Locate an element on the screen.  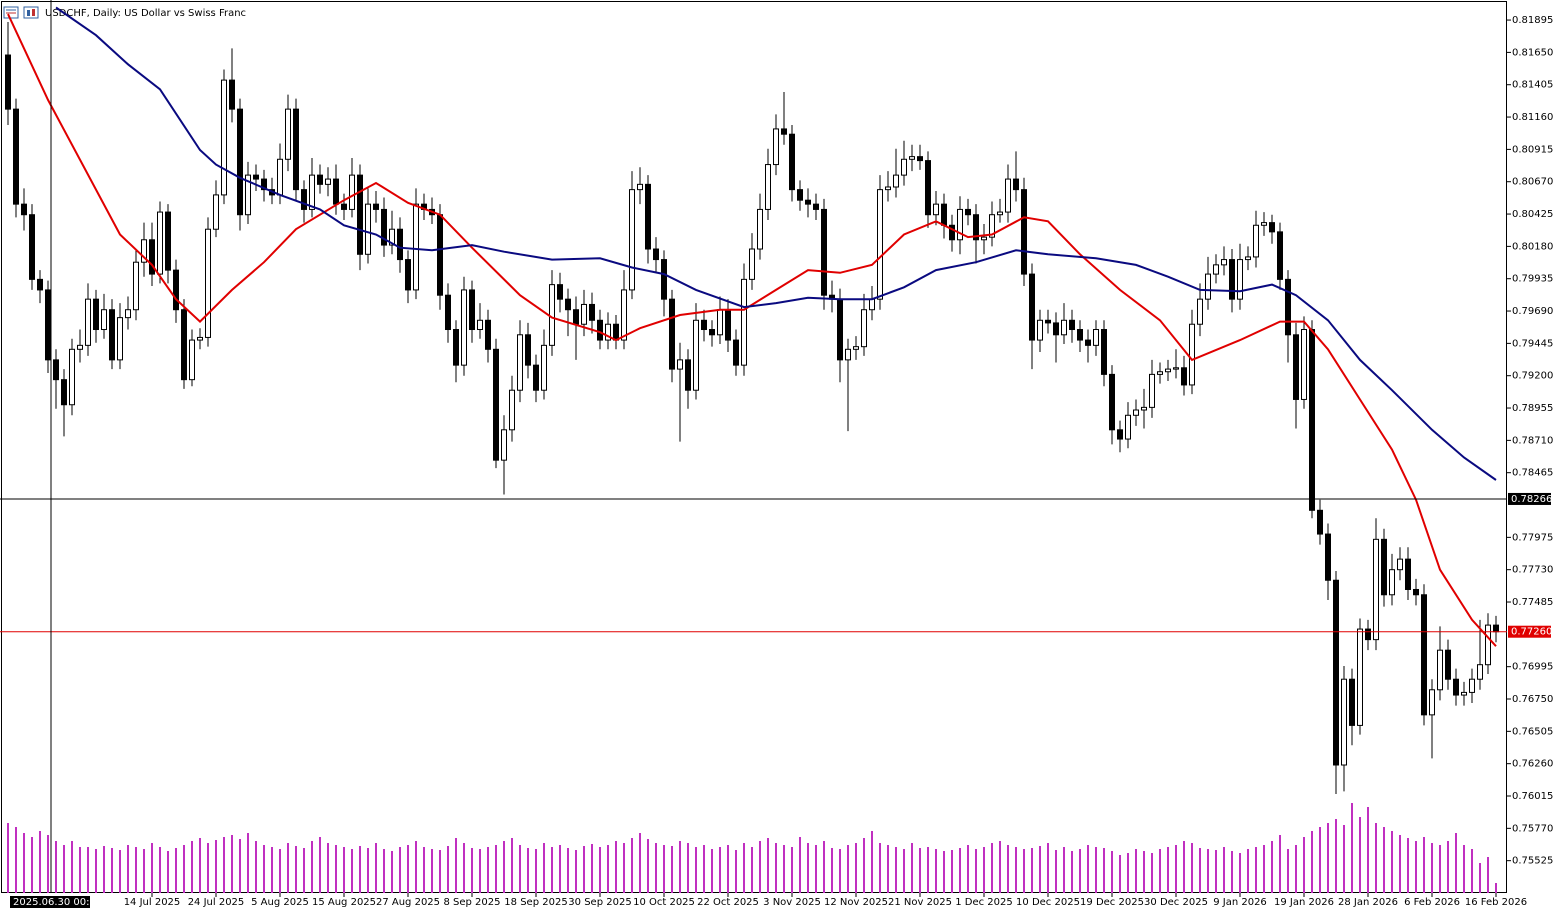
y-tick-label: 0.78955 is located at coordinates (1532, 408).